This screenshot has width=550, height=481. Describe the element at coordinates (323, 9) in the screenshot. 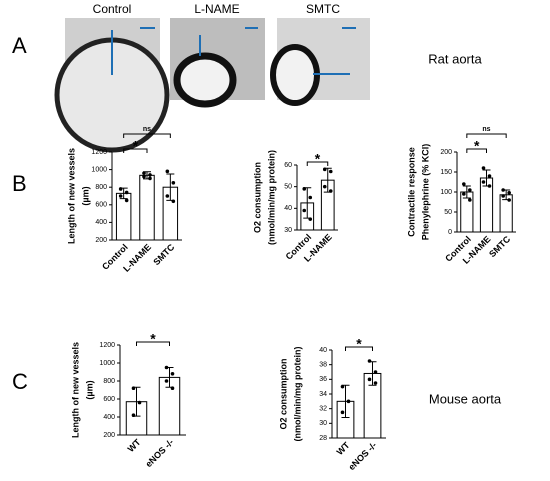

I see `photo-label: SMTC` at that location.